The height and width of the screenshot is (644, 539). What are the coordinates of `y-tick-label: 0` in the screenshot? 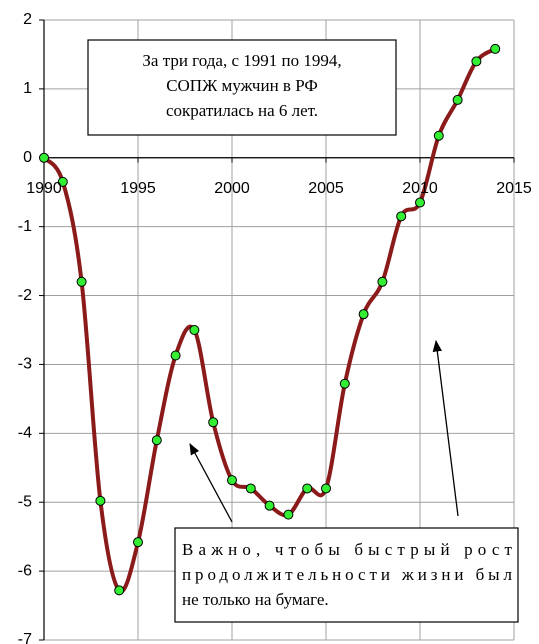 It's located at (27, 157).